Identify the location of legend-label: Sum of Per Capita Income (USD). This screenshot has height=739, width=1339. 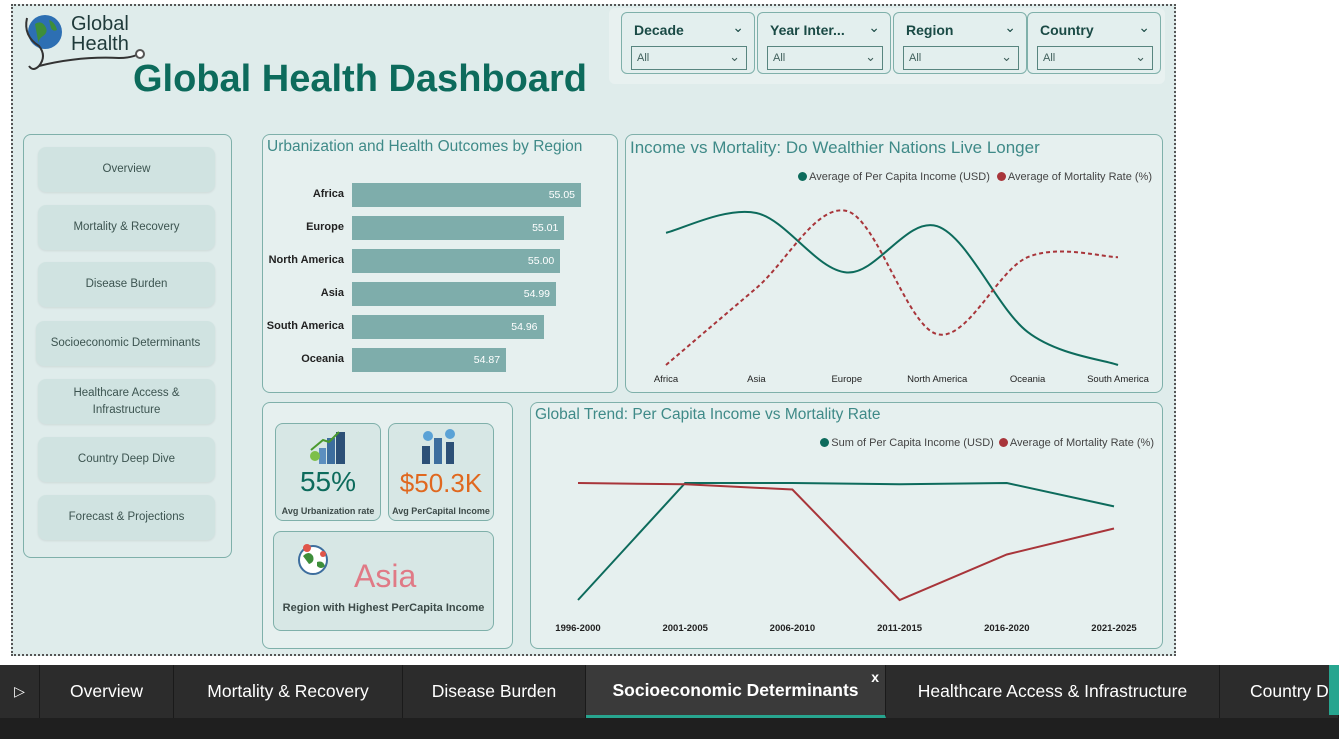
(912, 443).